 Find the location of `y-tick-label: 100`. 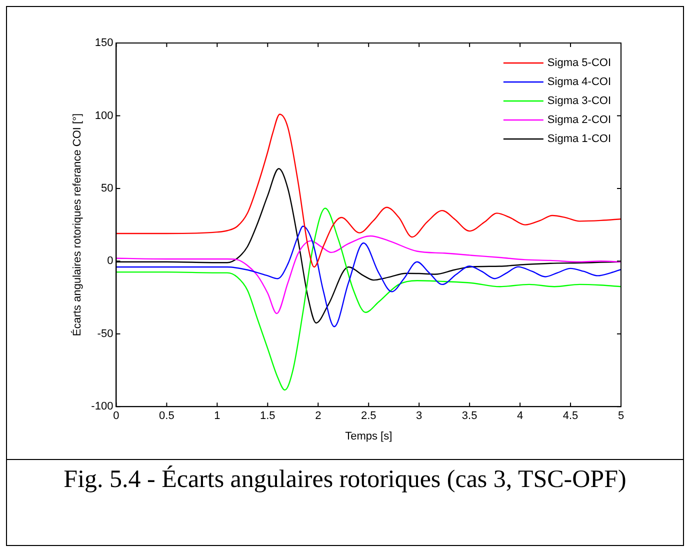

y-tick-label: 100 is located at coordinates (104, 116).